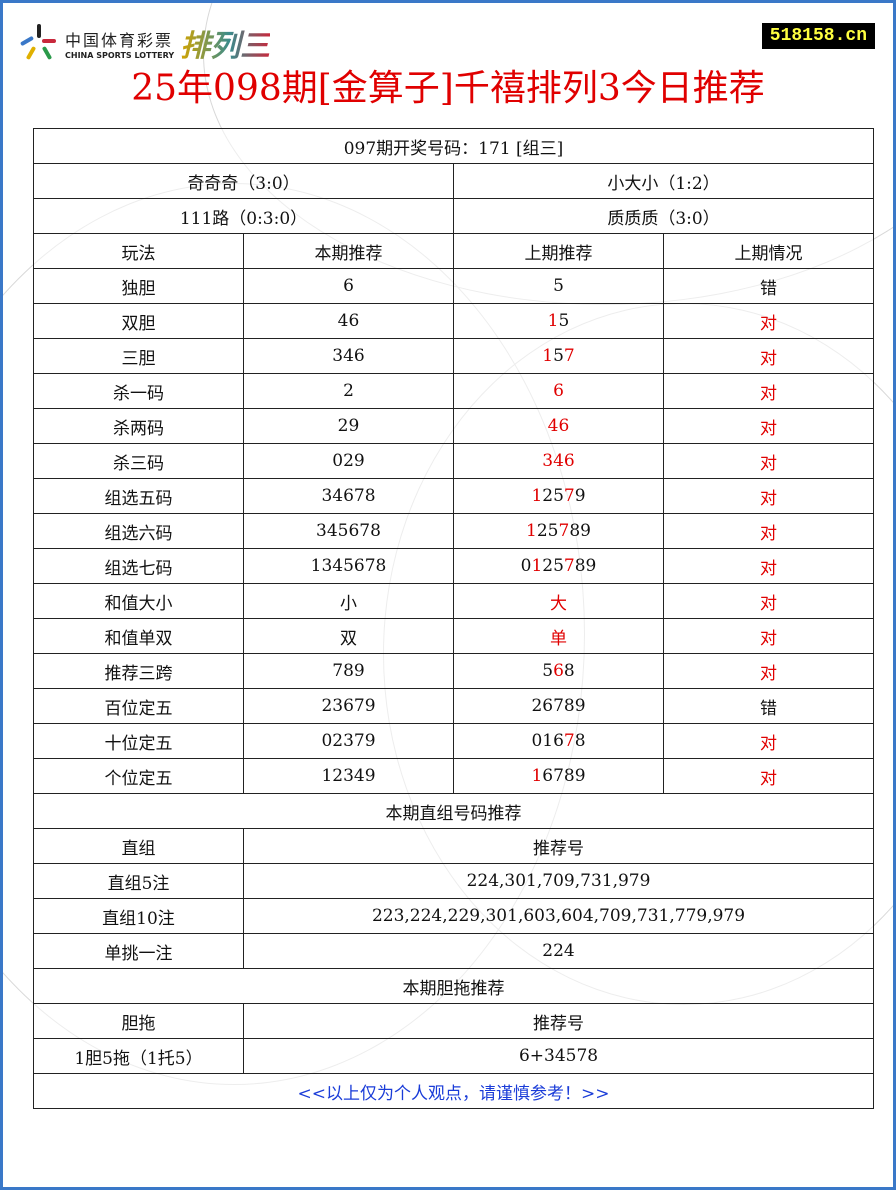 The height and width of the screenshot is (1190, 896). Describe the element at coordinates (138, 1056) in the screenshot. I see `row-label: 1胆5拖（1托5）` at that location.